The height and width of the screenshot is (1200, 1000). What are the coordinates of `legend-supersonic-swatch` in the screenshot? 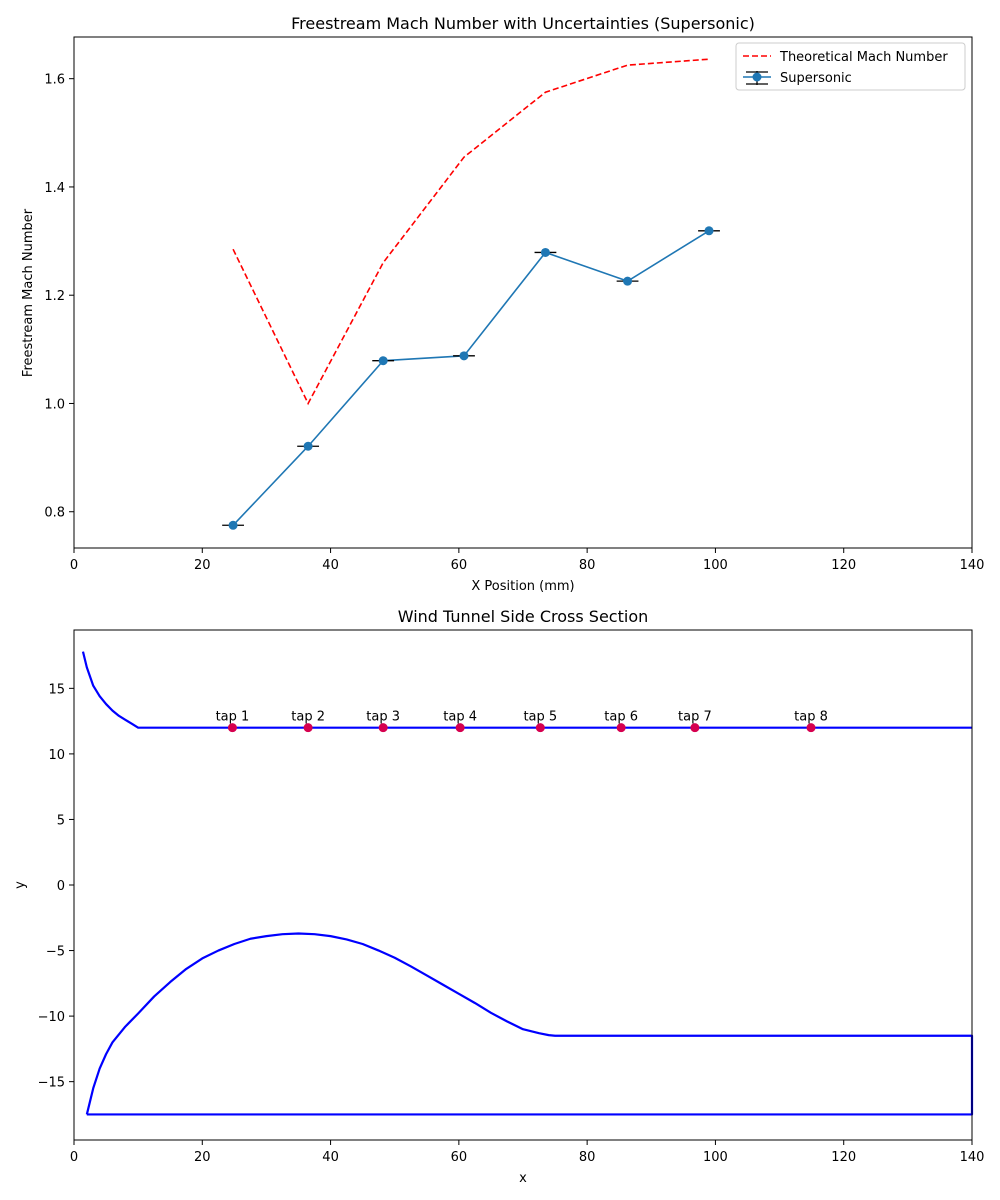 It's located at (757, 78).